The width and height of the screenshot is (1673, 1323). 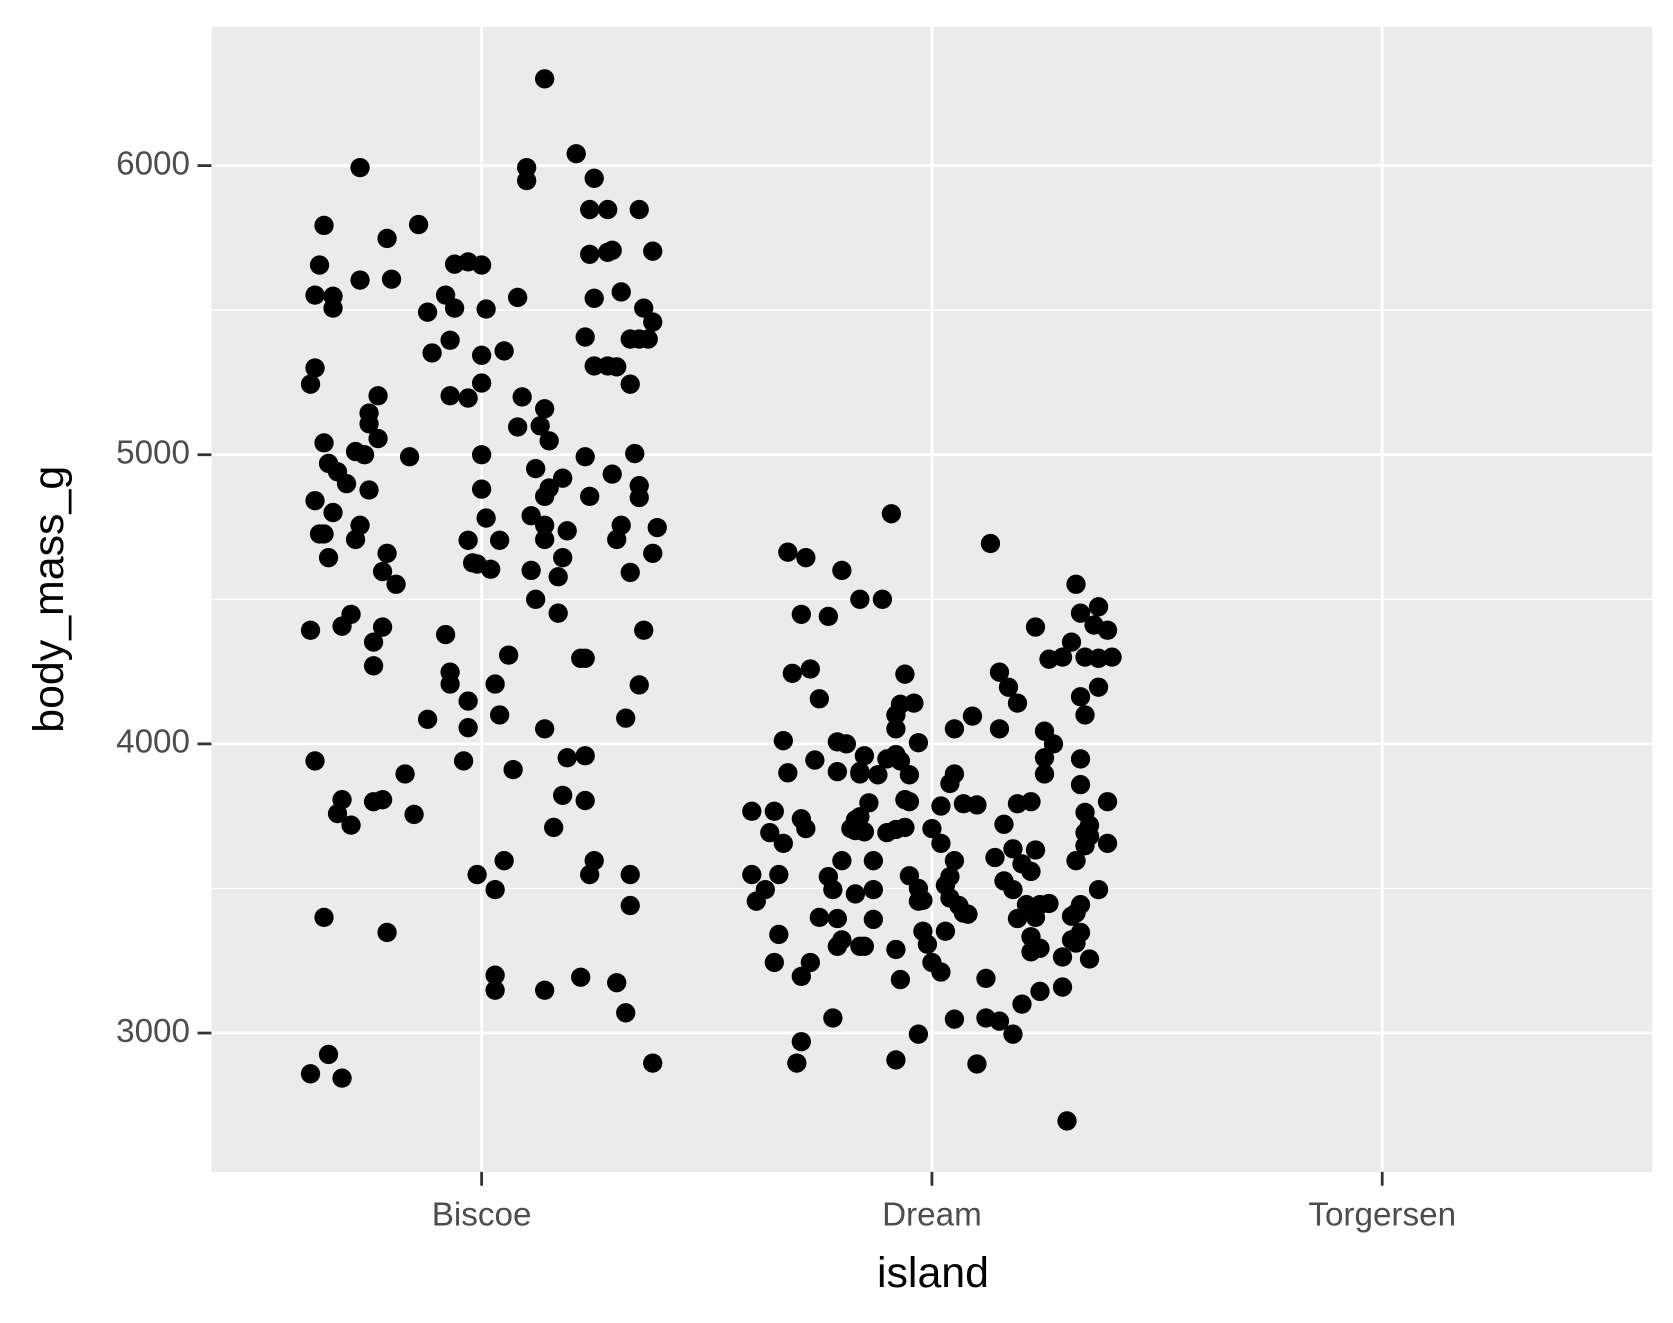 What do you see at coordinates (153, 1031) in the screenshot?
I see `y-tick-label: 3000` at bounding box center [153, 1031].